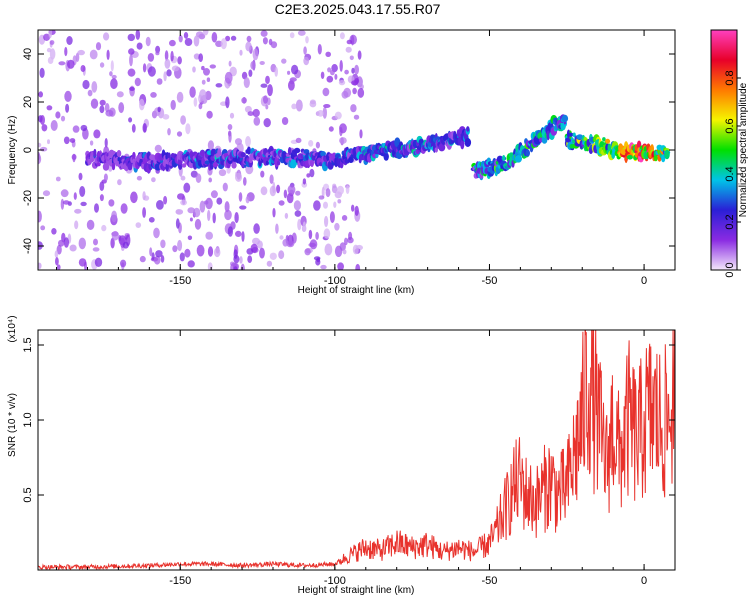  I want to click on colorbar-tick-label: 0.8, so click(730, 77).